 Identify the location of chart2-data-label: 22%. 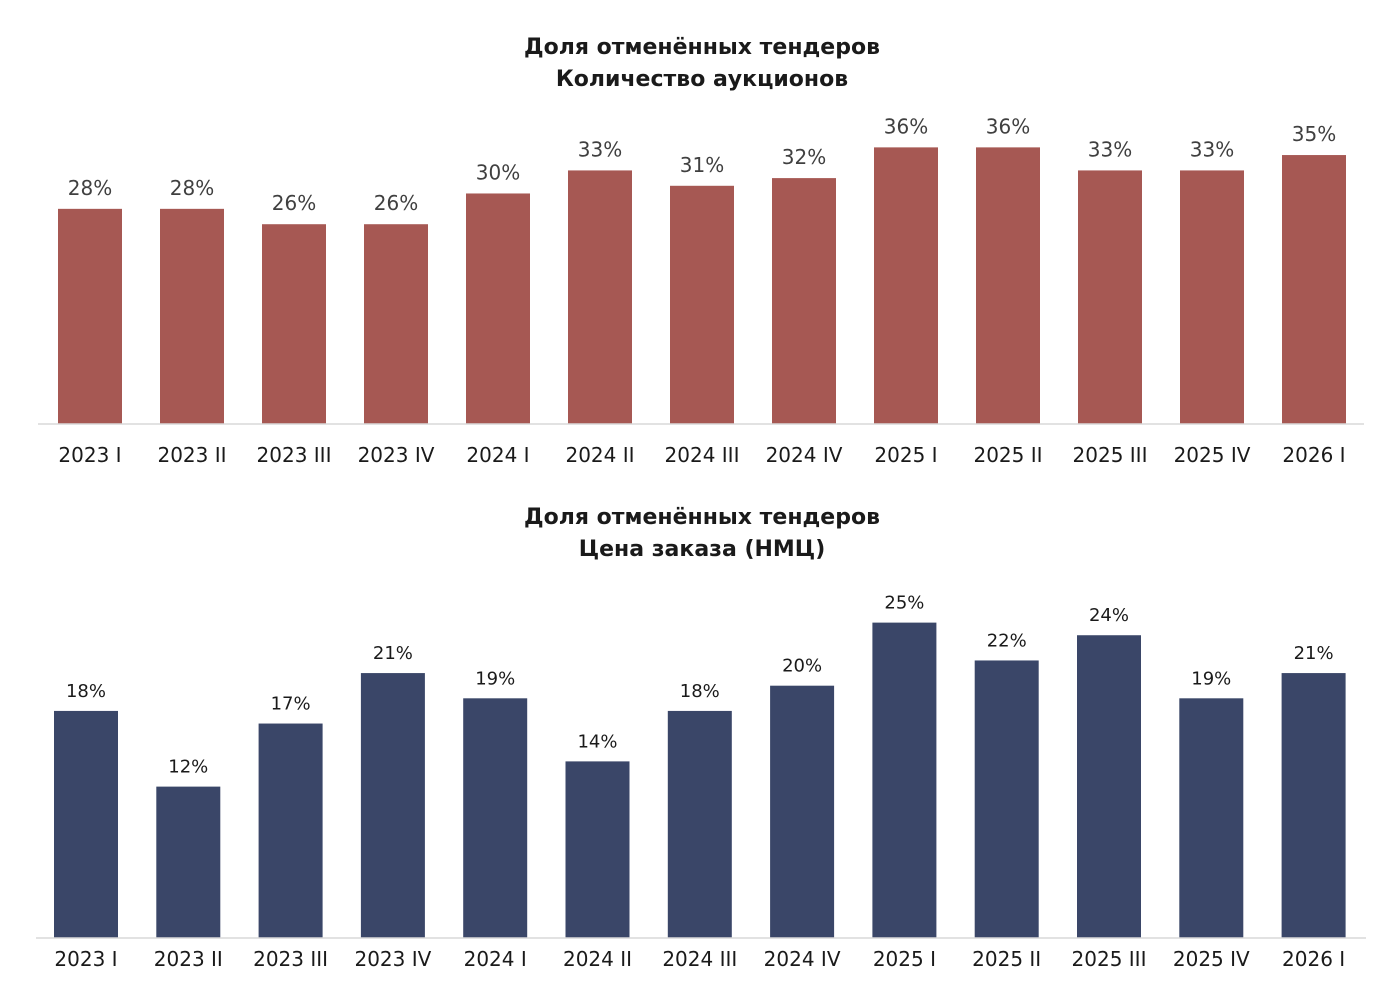
(1007, 640).